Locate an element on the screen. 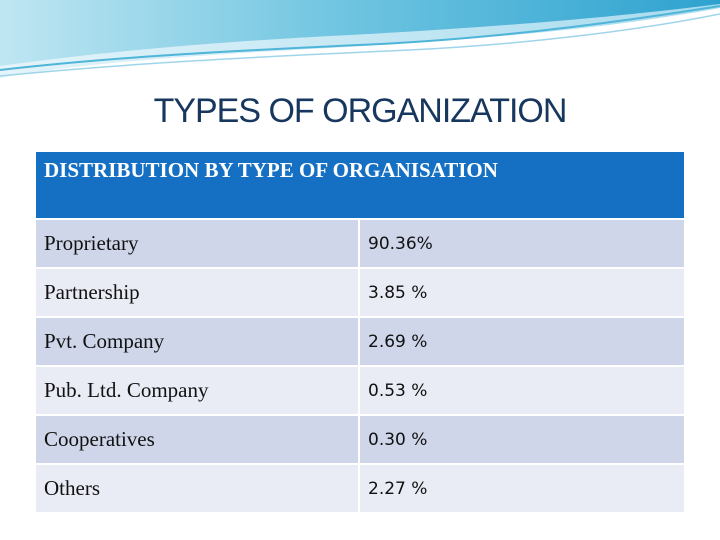 This screenshot has height=540, width=720. table-row: Proprietary 90.36% is located at coordinates (360, 244).